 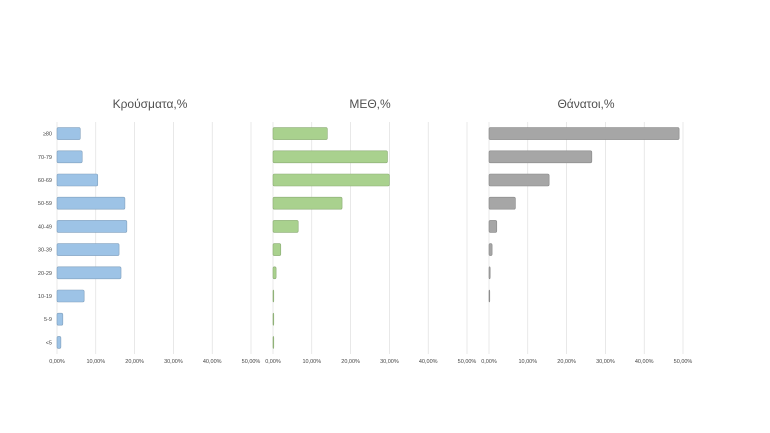 I want to click on category-label: 10-19, so click(x=45, y=297).